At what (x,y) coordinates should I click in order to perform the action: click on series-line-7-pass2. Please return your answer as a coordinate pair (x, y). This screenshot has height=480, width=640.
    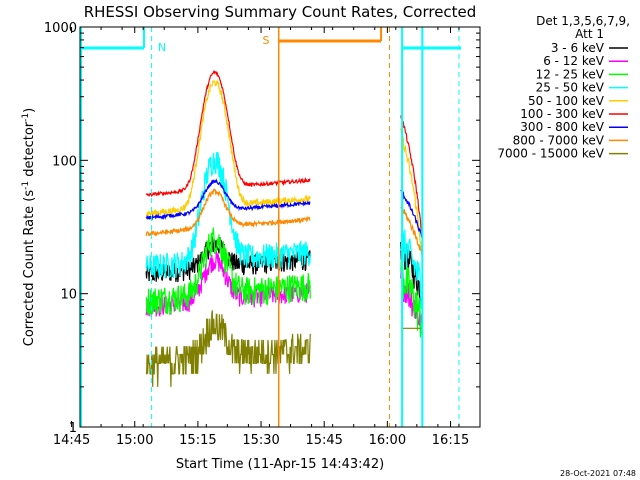
    Looking at the image, I should click on (411, 213).